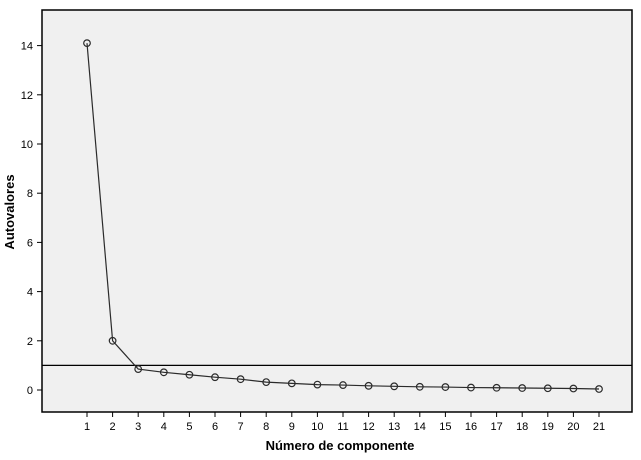 The height and width of the screenshot is (460, 641). Describe the element at coordinates (27, 96) in the screenshot. I see `y-tick-label: 12` at that location.